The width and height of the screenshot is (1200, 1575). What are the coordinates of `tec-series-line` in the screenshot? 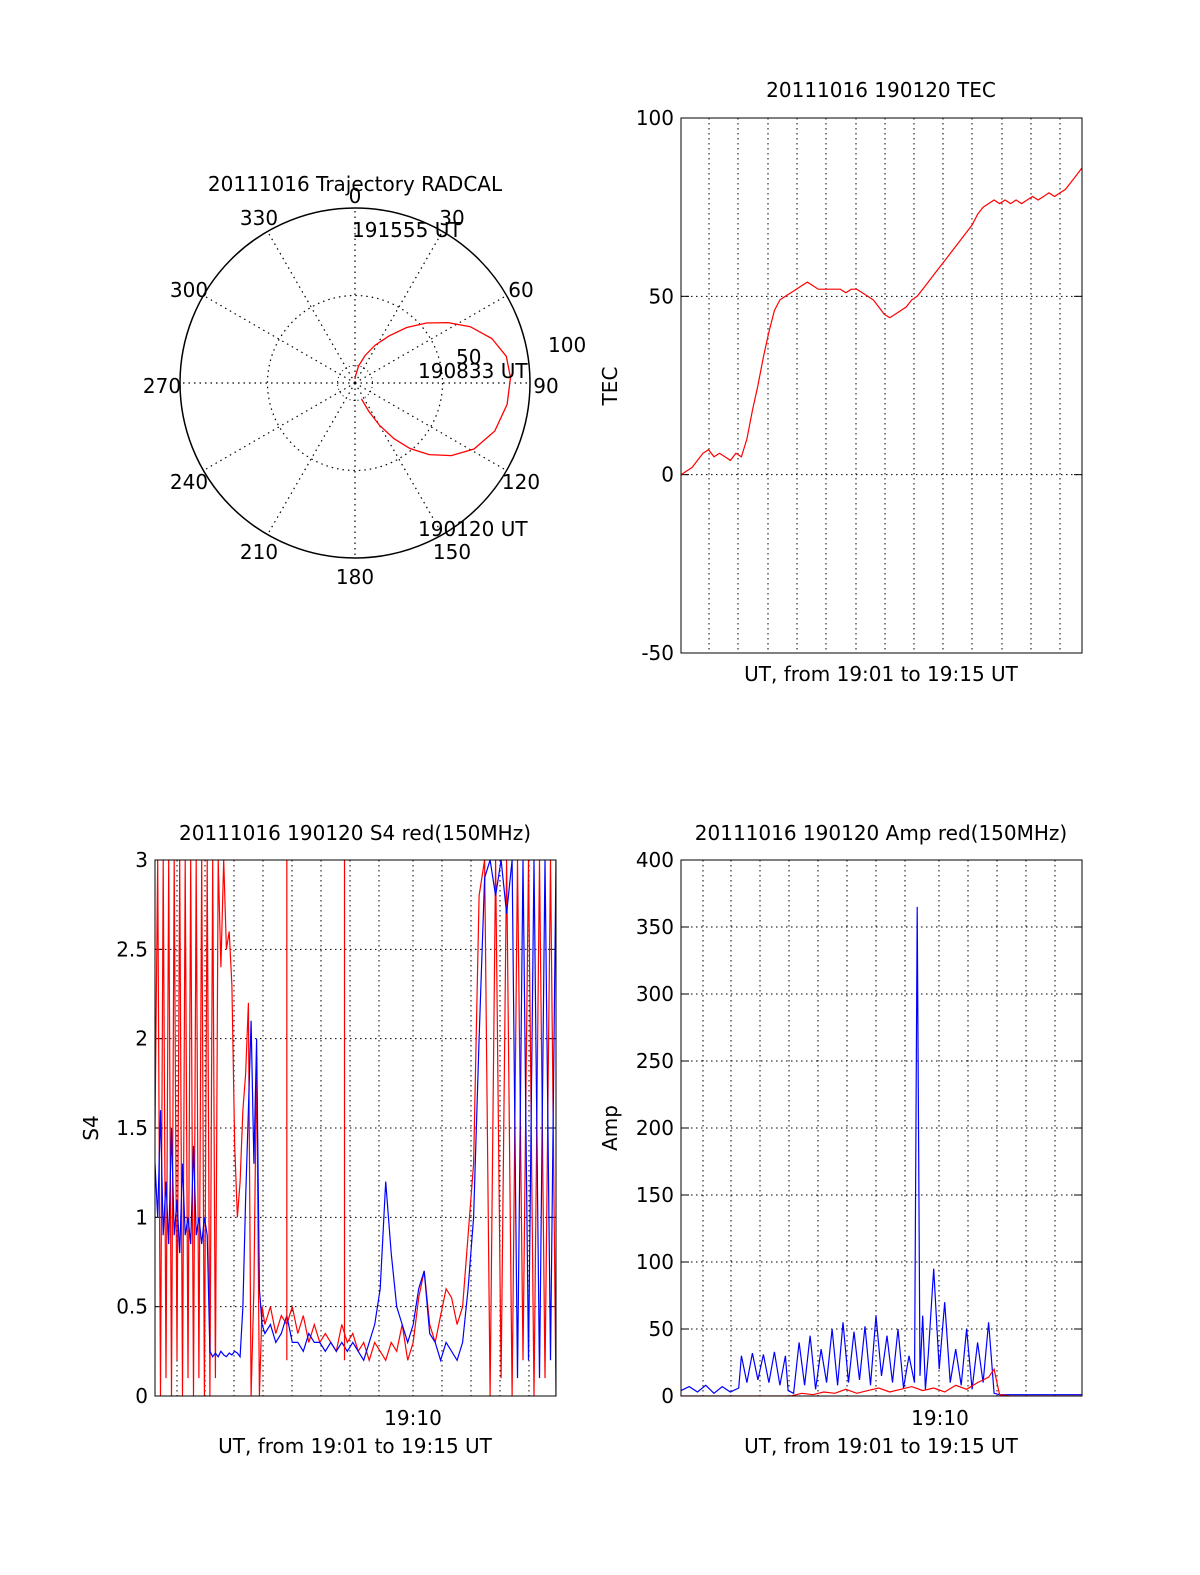 It's located at (881, 321).